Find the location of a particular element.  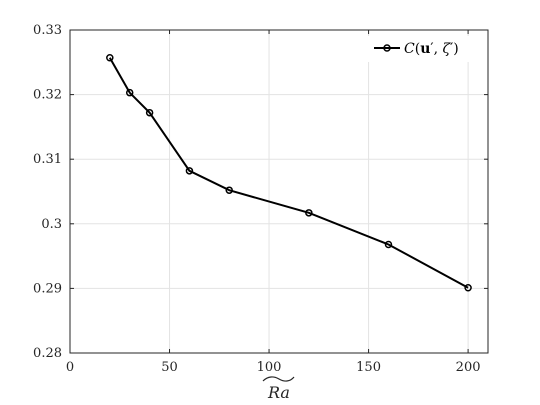

x-tick-label: 100 is located at coordinates (269, 367).